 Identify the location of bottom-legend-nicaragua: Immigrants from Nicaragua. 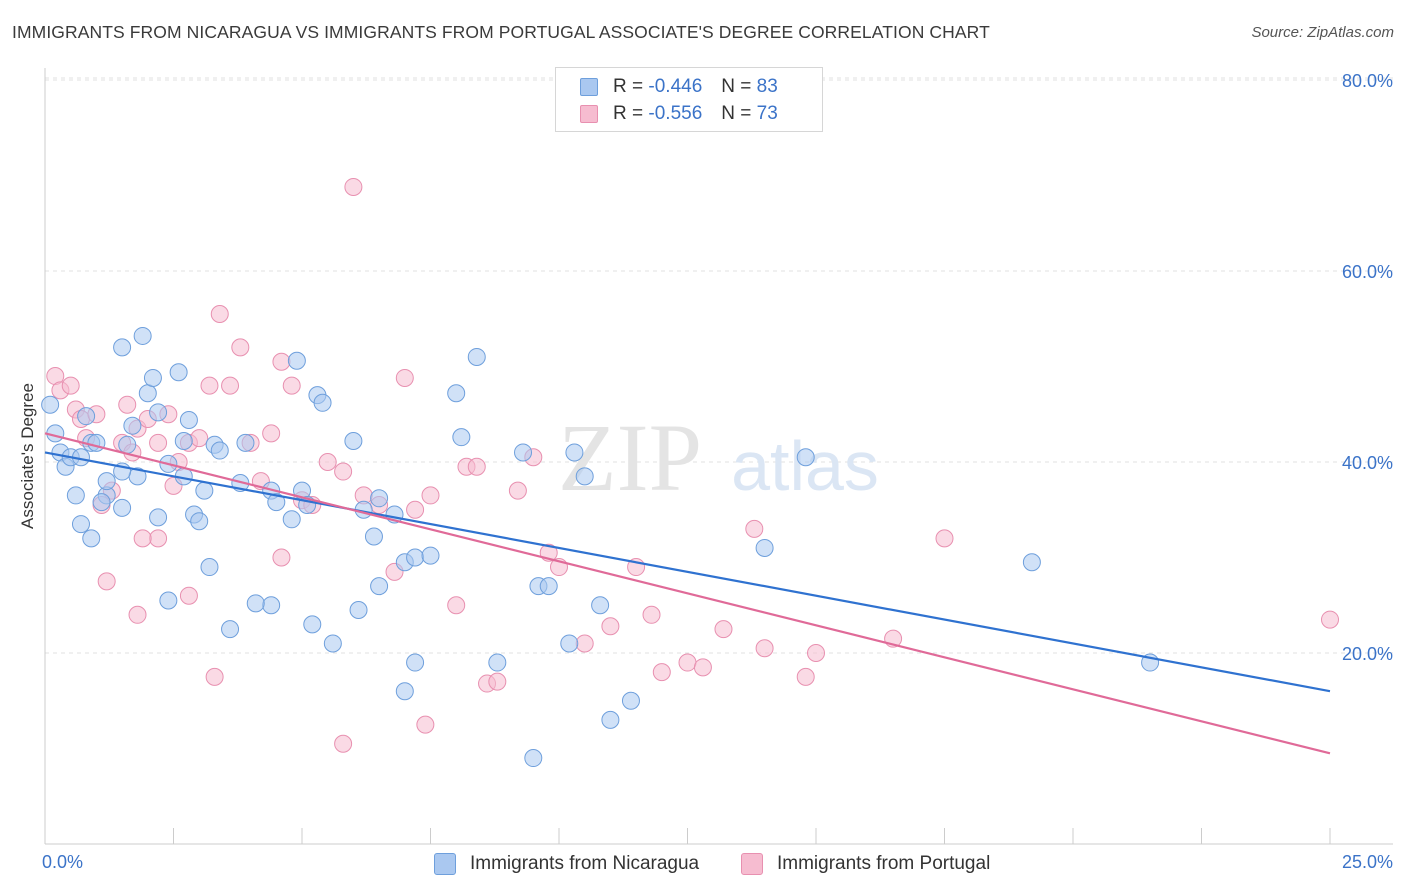
(566, 864).